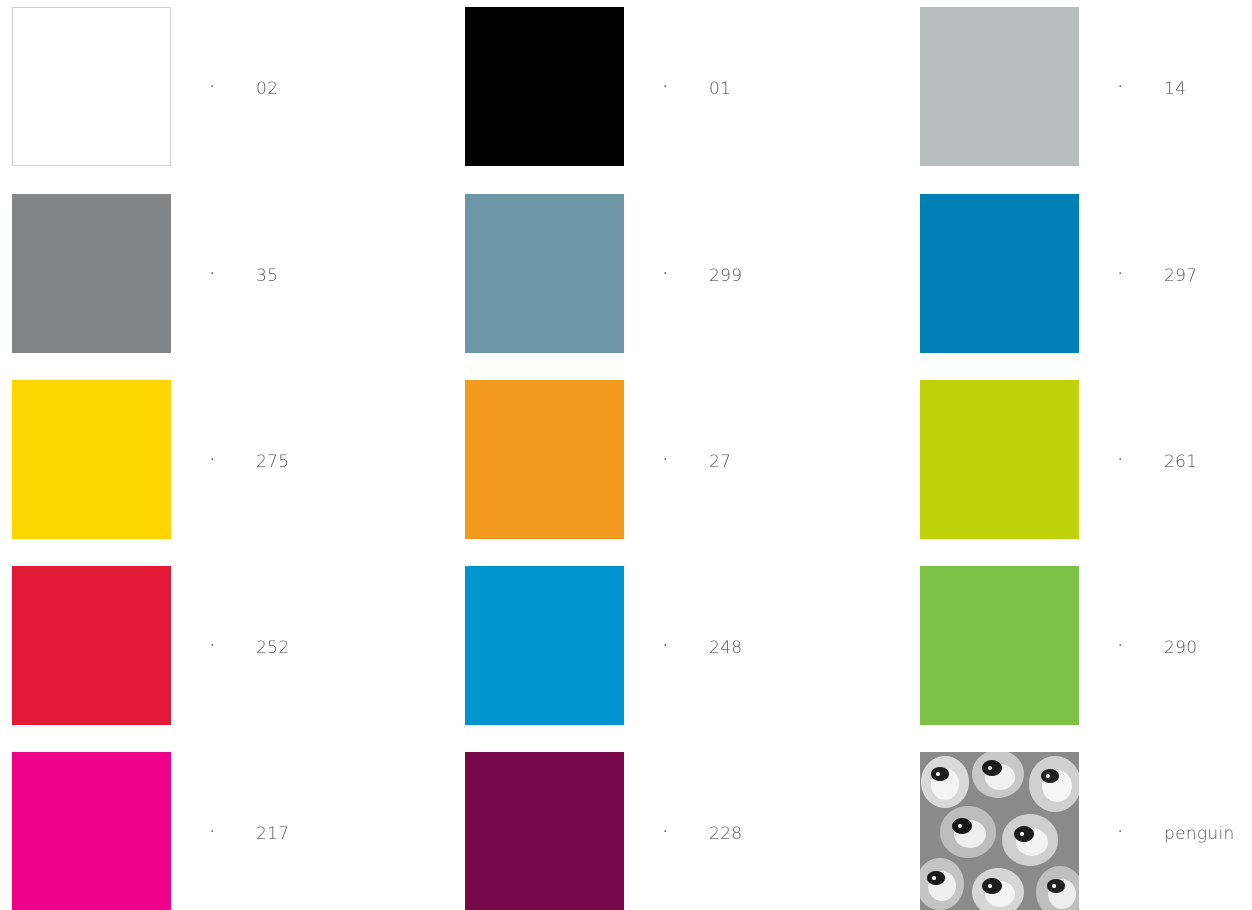 The width and height of the screenshot is (1252, 910). I want to click on swatch-label: 228, so click(726, 834).